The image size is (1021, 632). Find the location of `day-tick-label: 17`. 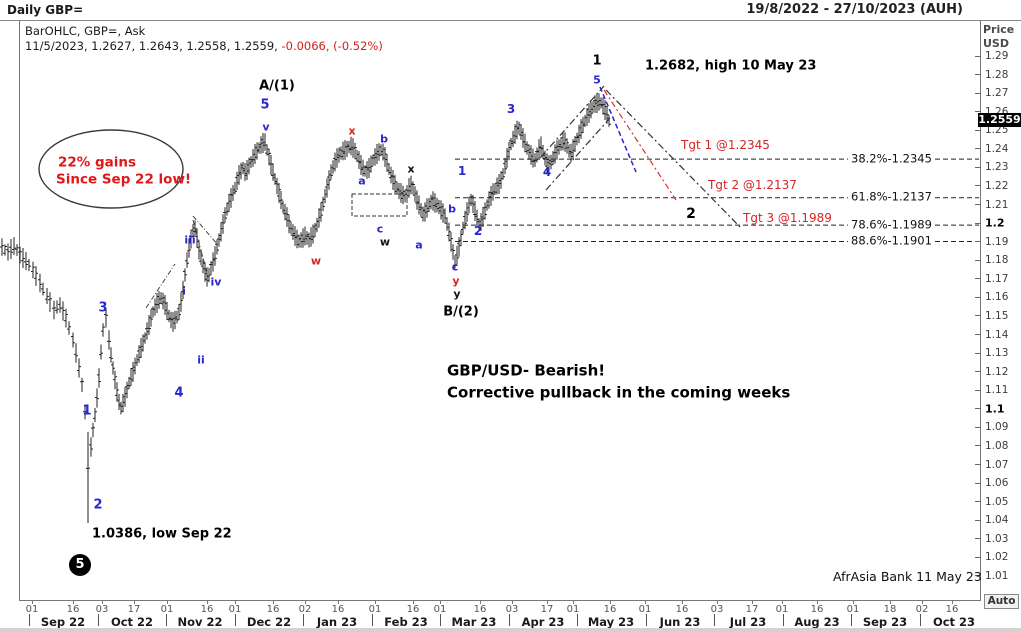

day-tick-label: 17 is located at coordinates (752, 609).